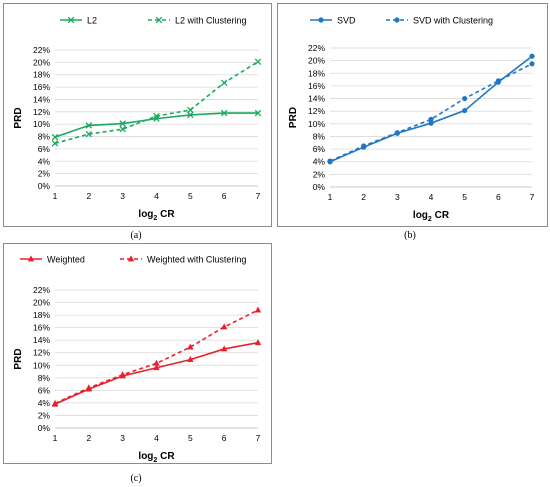  I want to click on legend-item-2: SVD with Clustering, so click(439, 21).